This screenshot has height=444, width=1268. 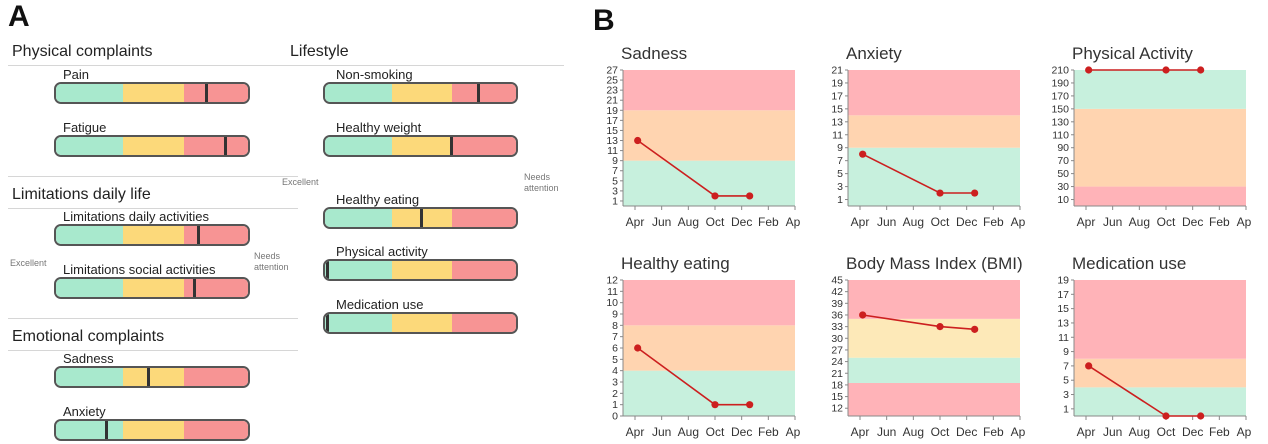 I want to click on y-tick-label: 4, so click(x=615, y=371).